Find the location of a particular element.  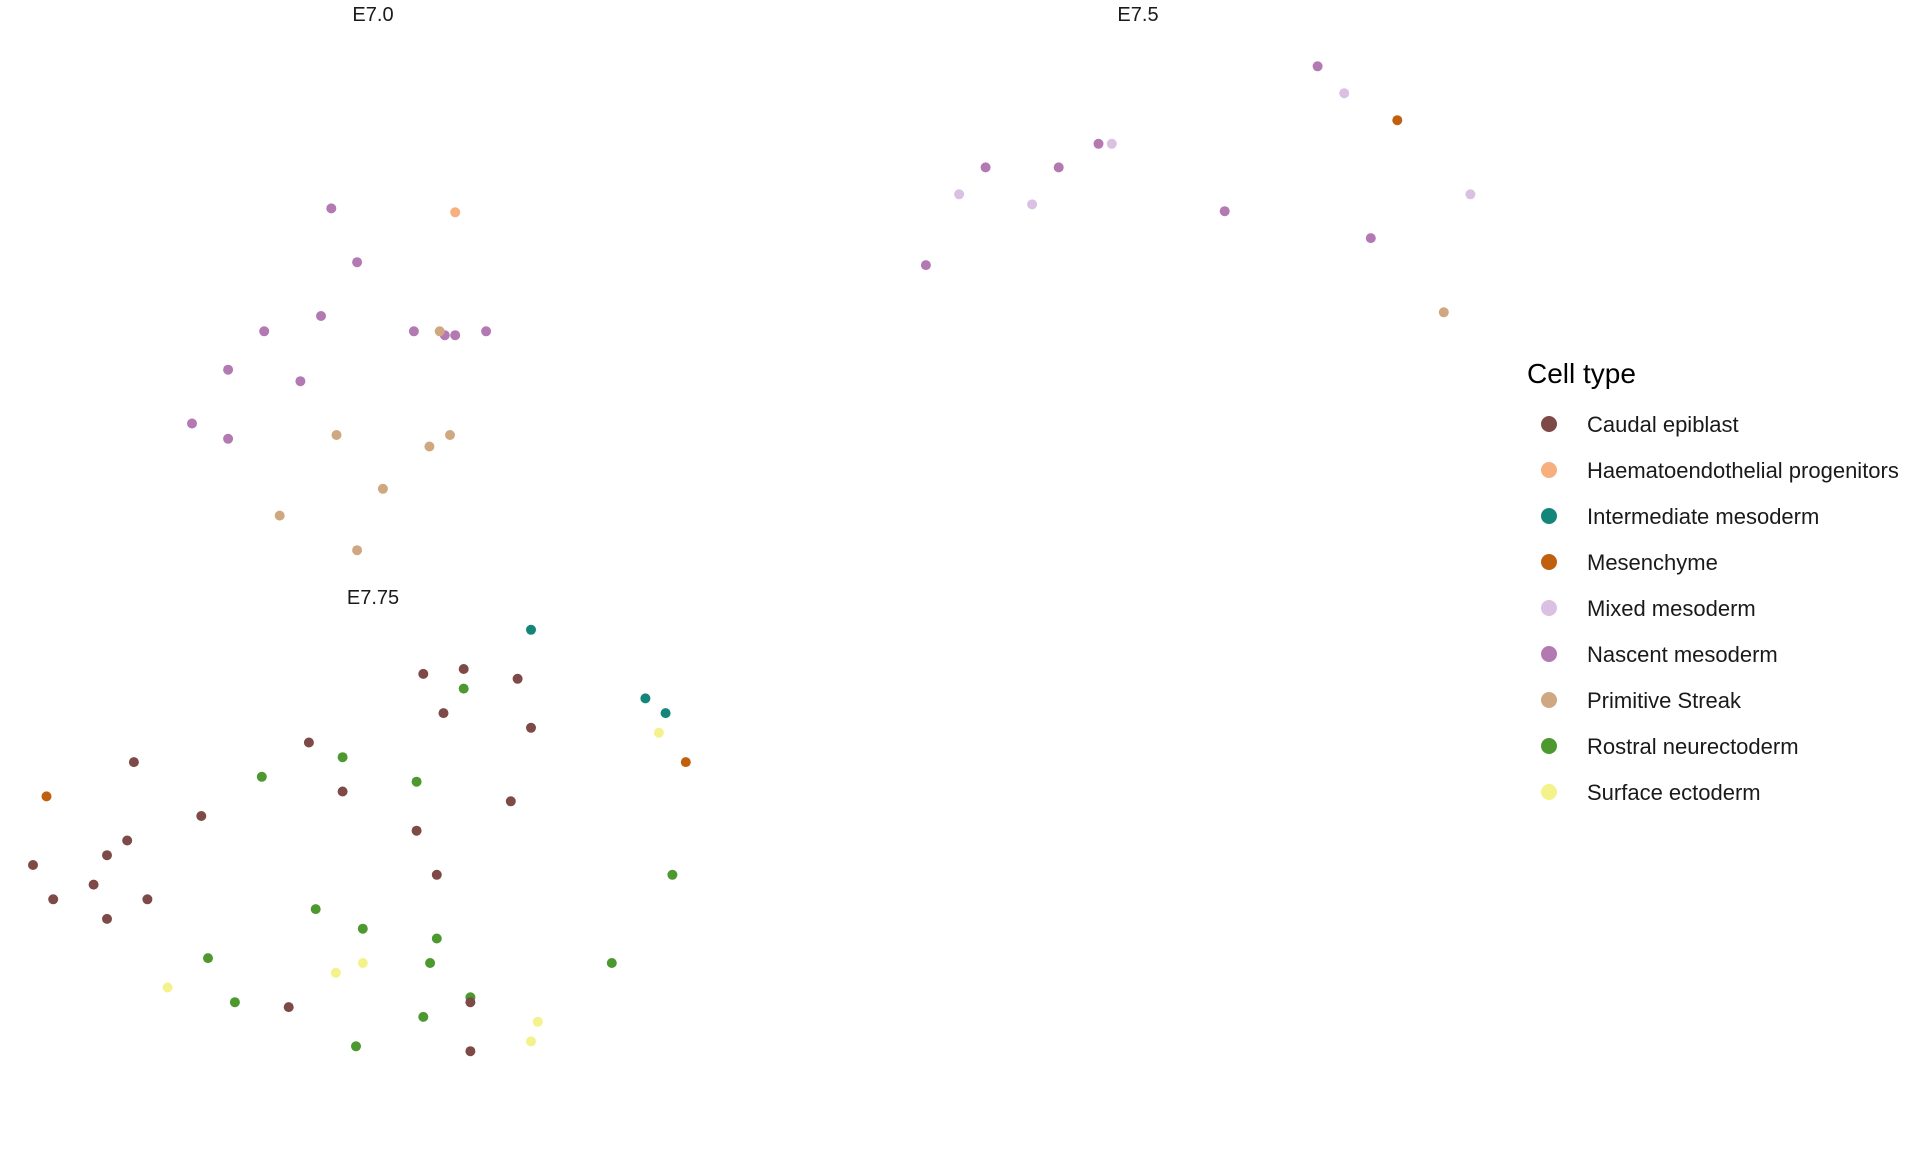

legend-item: Nascent mesoderm is located at coordinates (1659, 654).